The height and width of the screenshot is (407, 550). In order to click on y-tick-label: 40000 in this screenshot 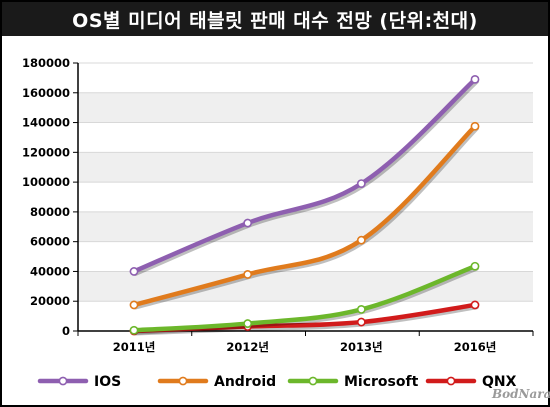, I will do `click(50, 271)`.